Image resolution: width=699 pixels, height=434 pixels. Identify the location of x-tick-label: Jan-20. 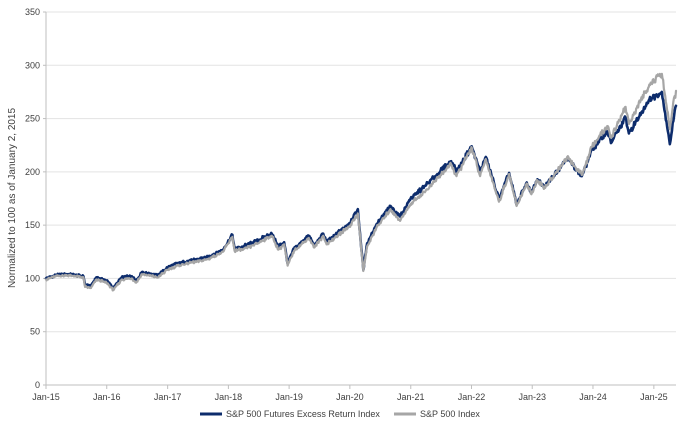
(350, 397).